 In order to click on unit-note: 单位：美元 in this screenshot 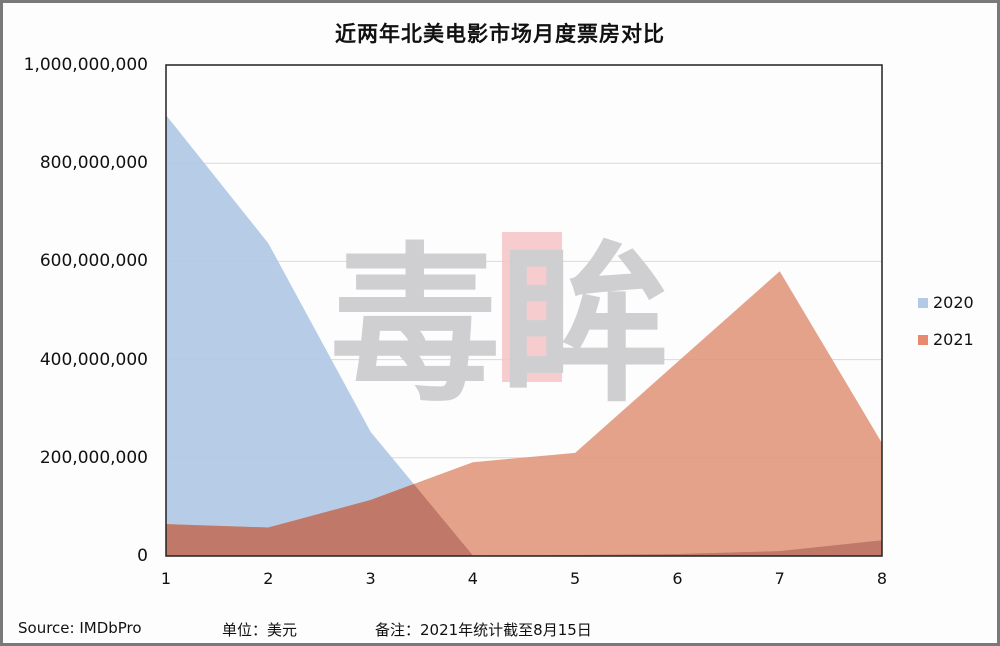, I will do `click(260, 630)`.